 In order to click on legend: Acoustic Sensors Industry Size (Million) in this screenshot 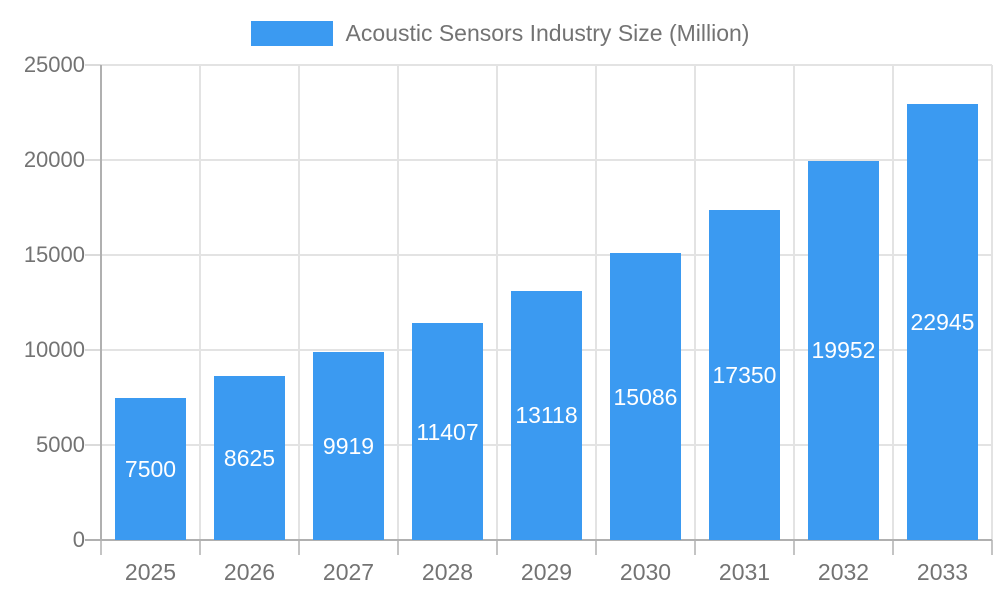, I will do `click(500, 33)`.